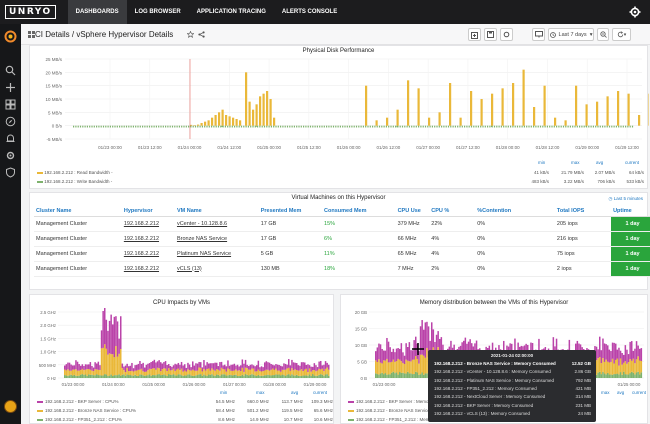 The width and height of the screenshot is (650, 424). What do you see at coordinates (10, 138) in the screenshot?
I see `alerting-icon` at bounding box center [10, 138].